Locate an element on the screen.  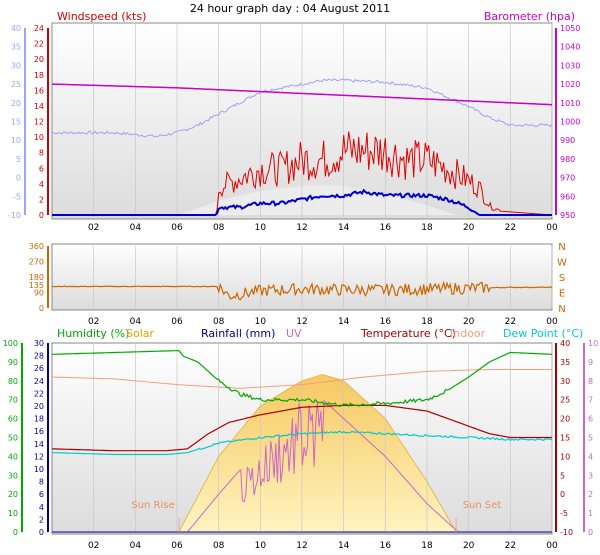
baro-axis-tick: 950 is located at coordinates (567, 215).